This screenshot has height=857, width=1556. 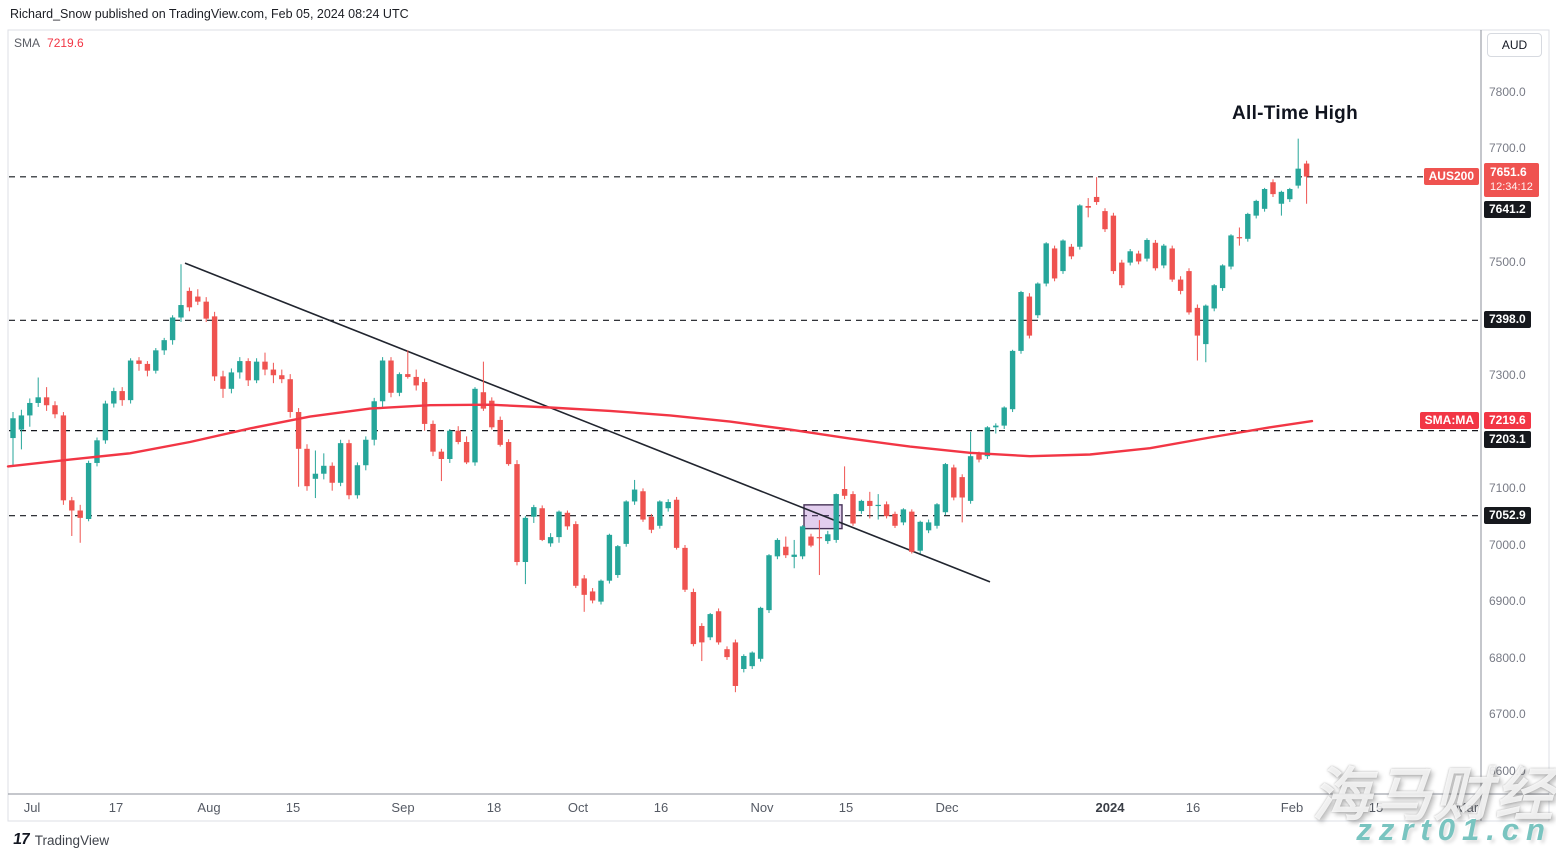 What do you see at coordinates (1507, 657) in the screenshot?
I see `price-axis-label: 6800.0` at bounding box center [1507, 657].